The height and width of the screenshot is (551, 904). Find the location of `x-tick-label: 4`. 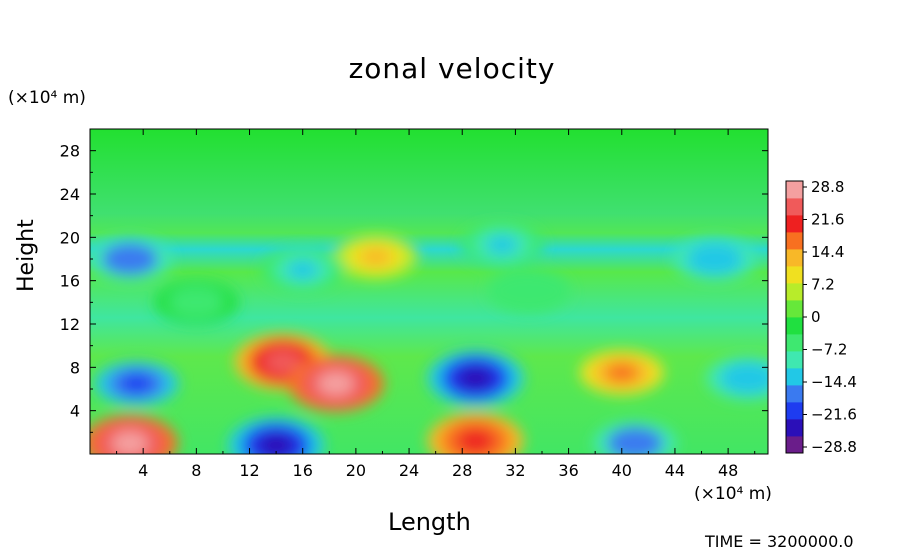

x-tick-label: 4 is located at coordinates (143, 470).